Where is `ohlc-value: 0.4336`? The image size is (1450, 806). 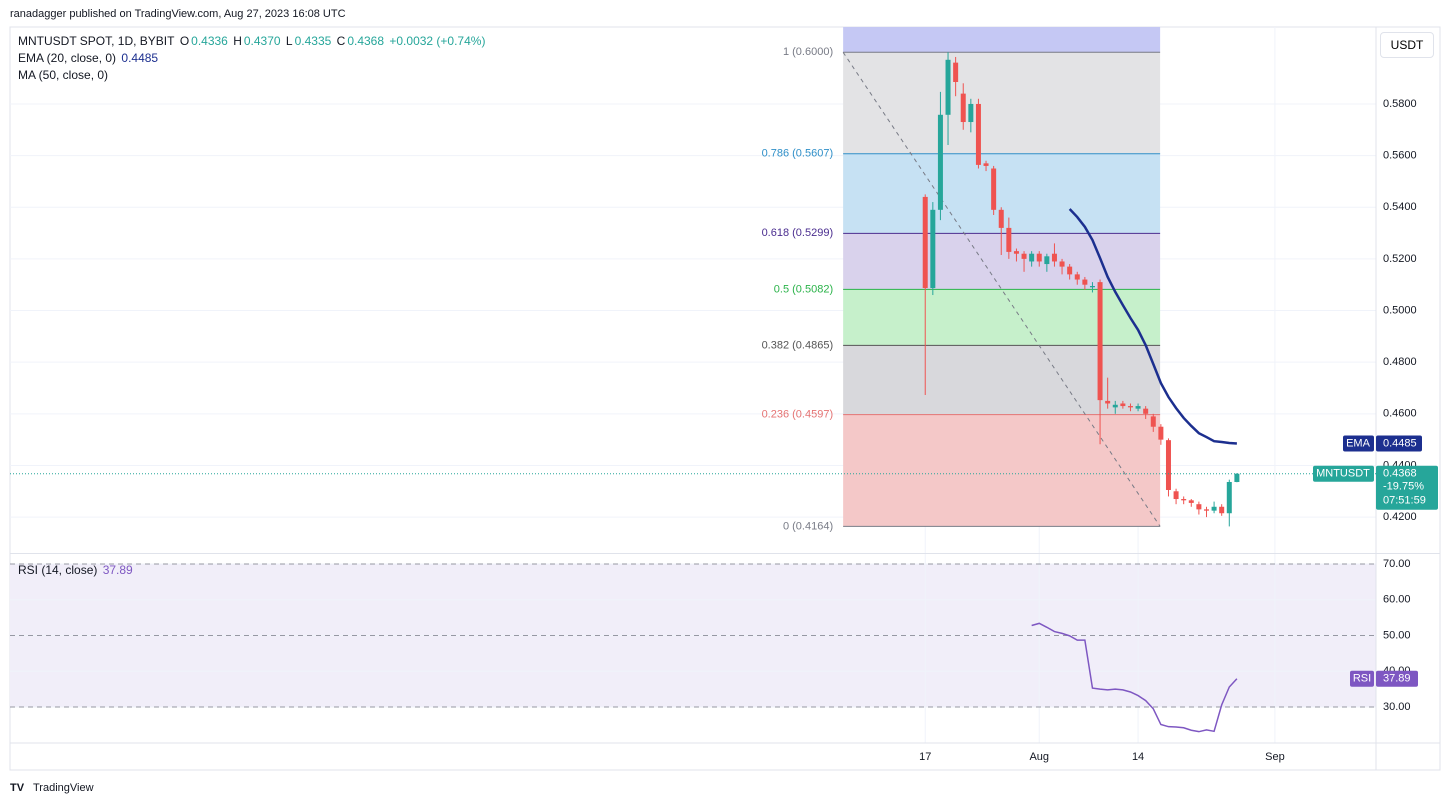
ohlc-value: 0.4336 is located at coordinates (209, 41).